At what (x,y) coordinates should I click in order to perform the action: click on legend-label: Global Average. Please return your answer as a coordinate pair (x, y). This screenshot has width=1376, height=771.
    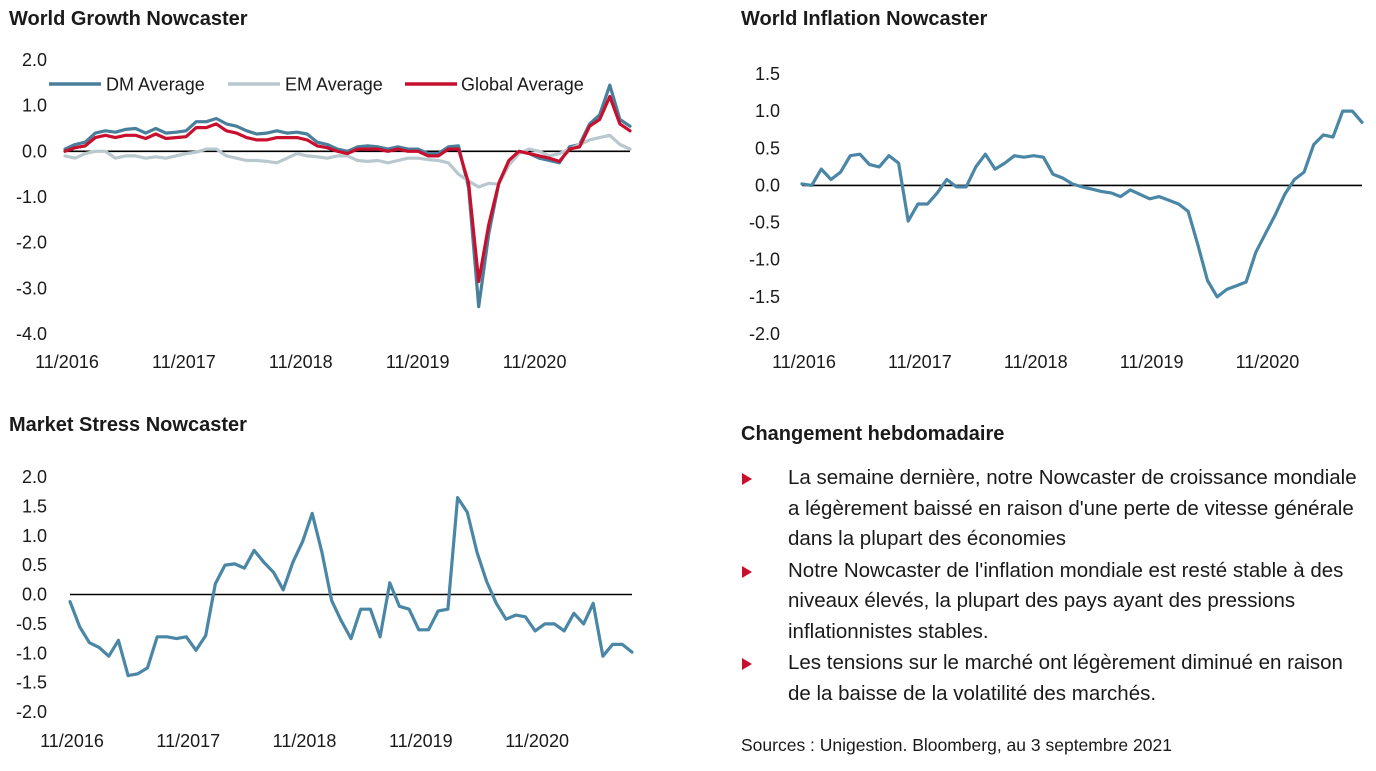
    Looking at the image, I should click on (522, 85).